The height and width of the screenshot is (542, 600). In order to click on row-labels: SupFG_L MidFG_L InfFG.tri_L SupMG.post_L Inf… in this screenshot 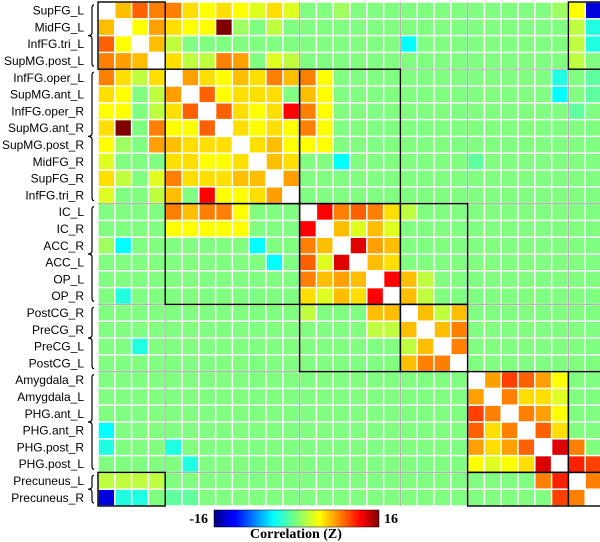, I will do `click(43, 254)`.